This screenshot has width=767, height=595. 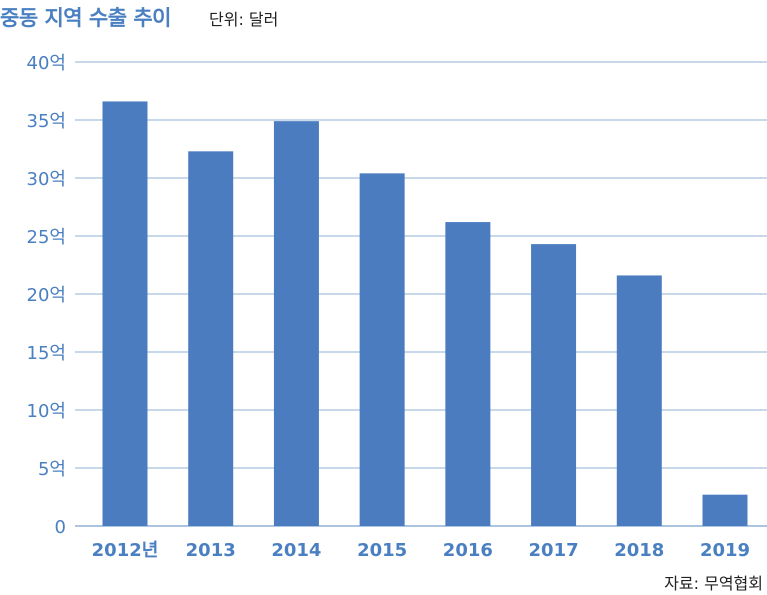 What do you see at coordinates (468, 550) in the screenshot?
I see `x-tick-label: 2016` at bounding box center [468, 550].